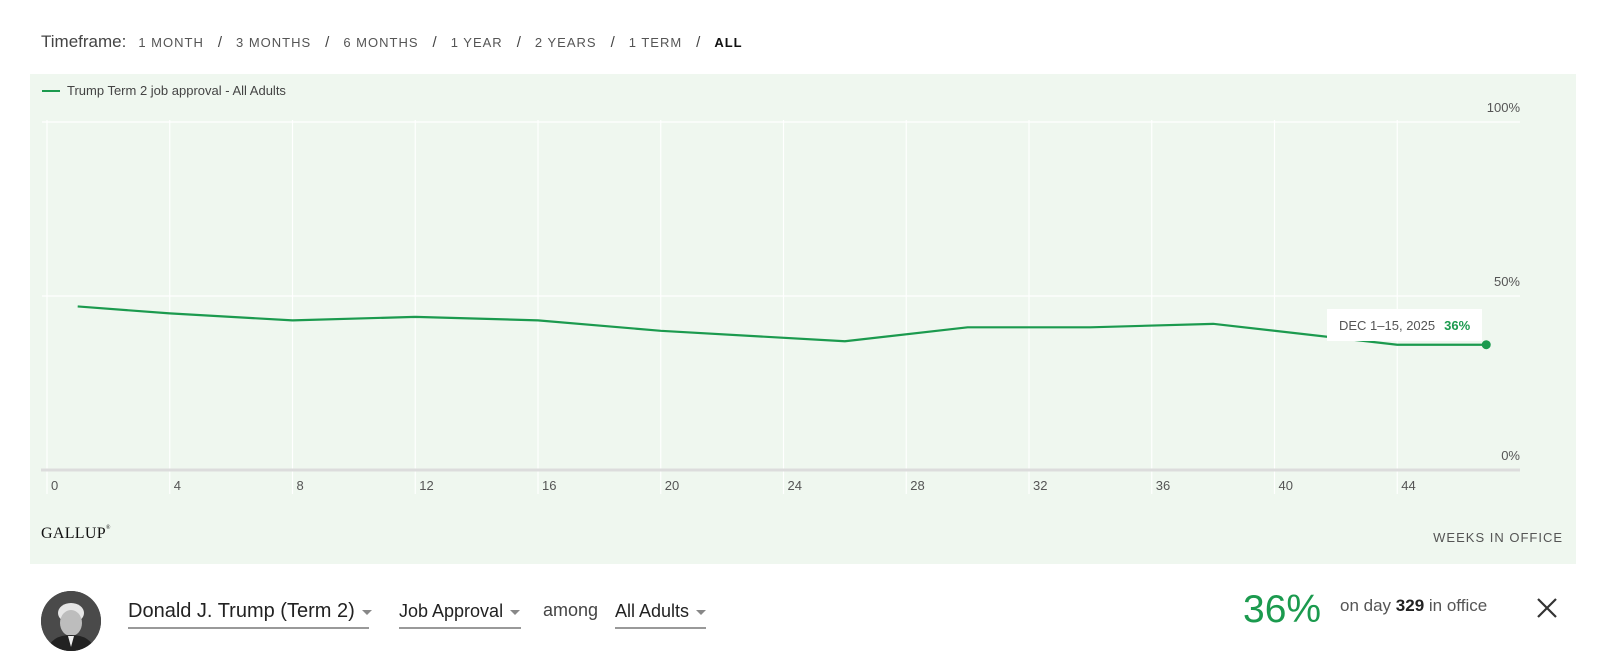 The height and width of the screenshot is (661, 1606). I want to click on x-tick-label: 8, so click(300, 485).